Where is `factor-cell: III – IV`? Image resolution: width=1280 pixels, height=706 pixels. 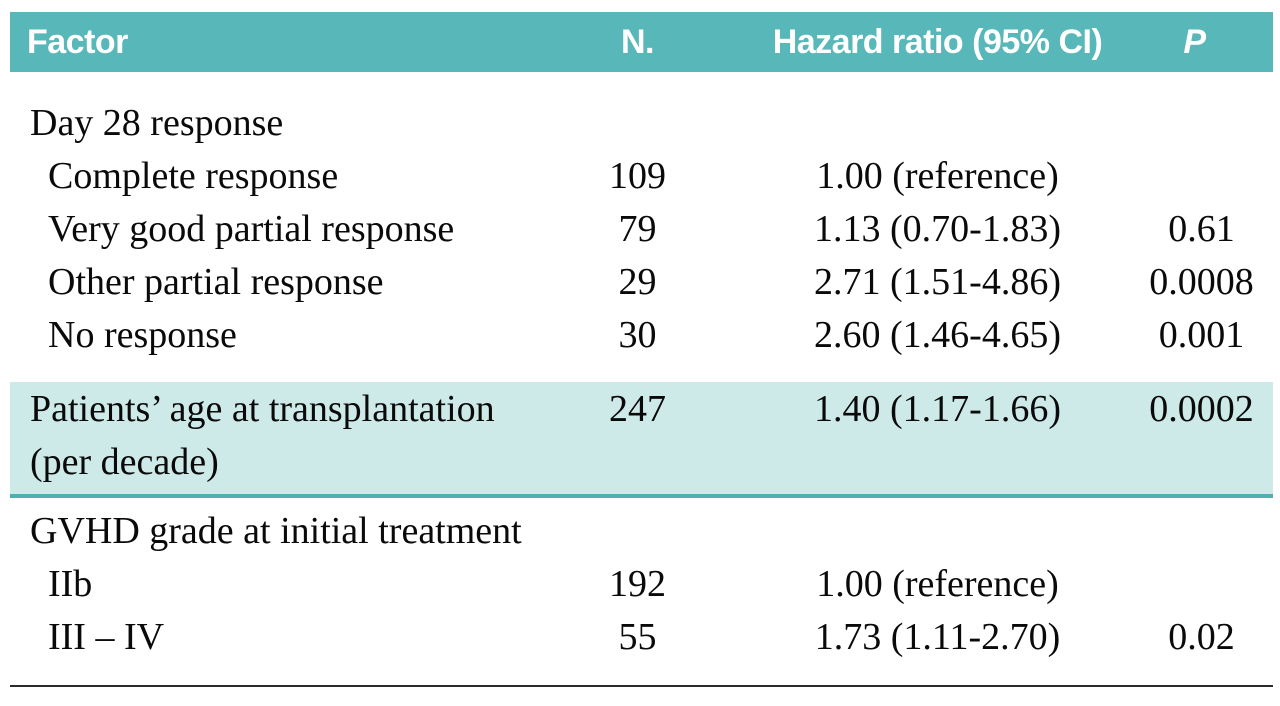
factor-cell: III – IV is located at coordinates (106, 637).